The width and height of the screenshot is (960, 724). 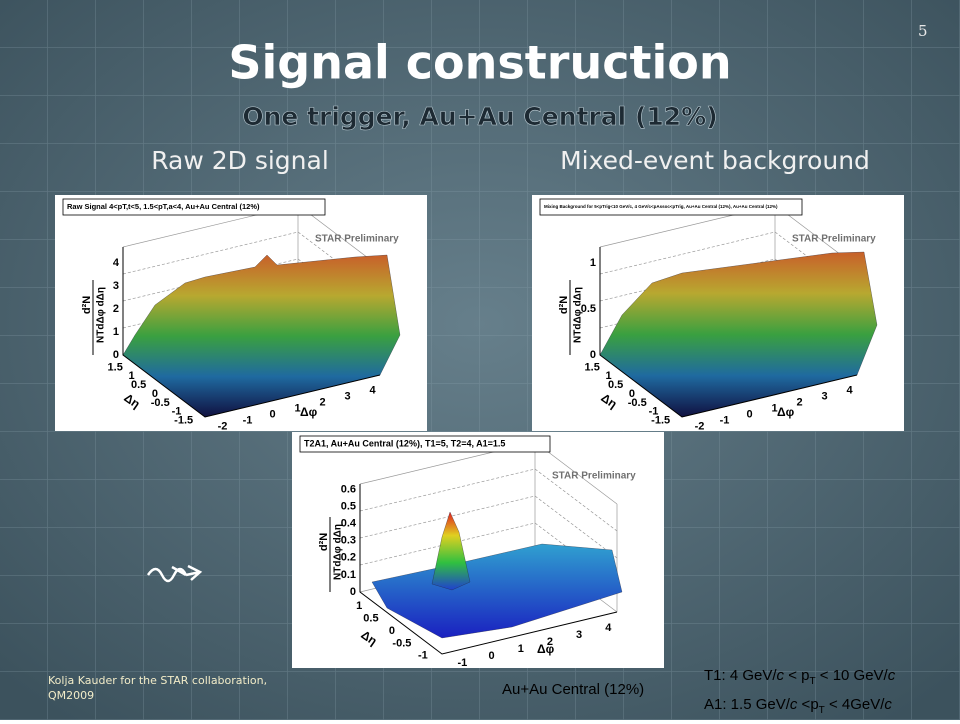 What do you see at coordinates (157, 680) in the screenshot?
I see `credit: Kolja Kauder for the STAR collaboration,` at bounding box center [157, 680].